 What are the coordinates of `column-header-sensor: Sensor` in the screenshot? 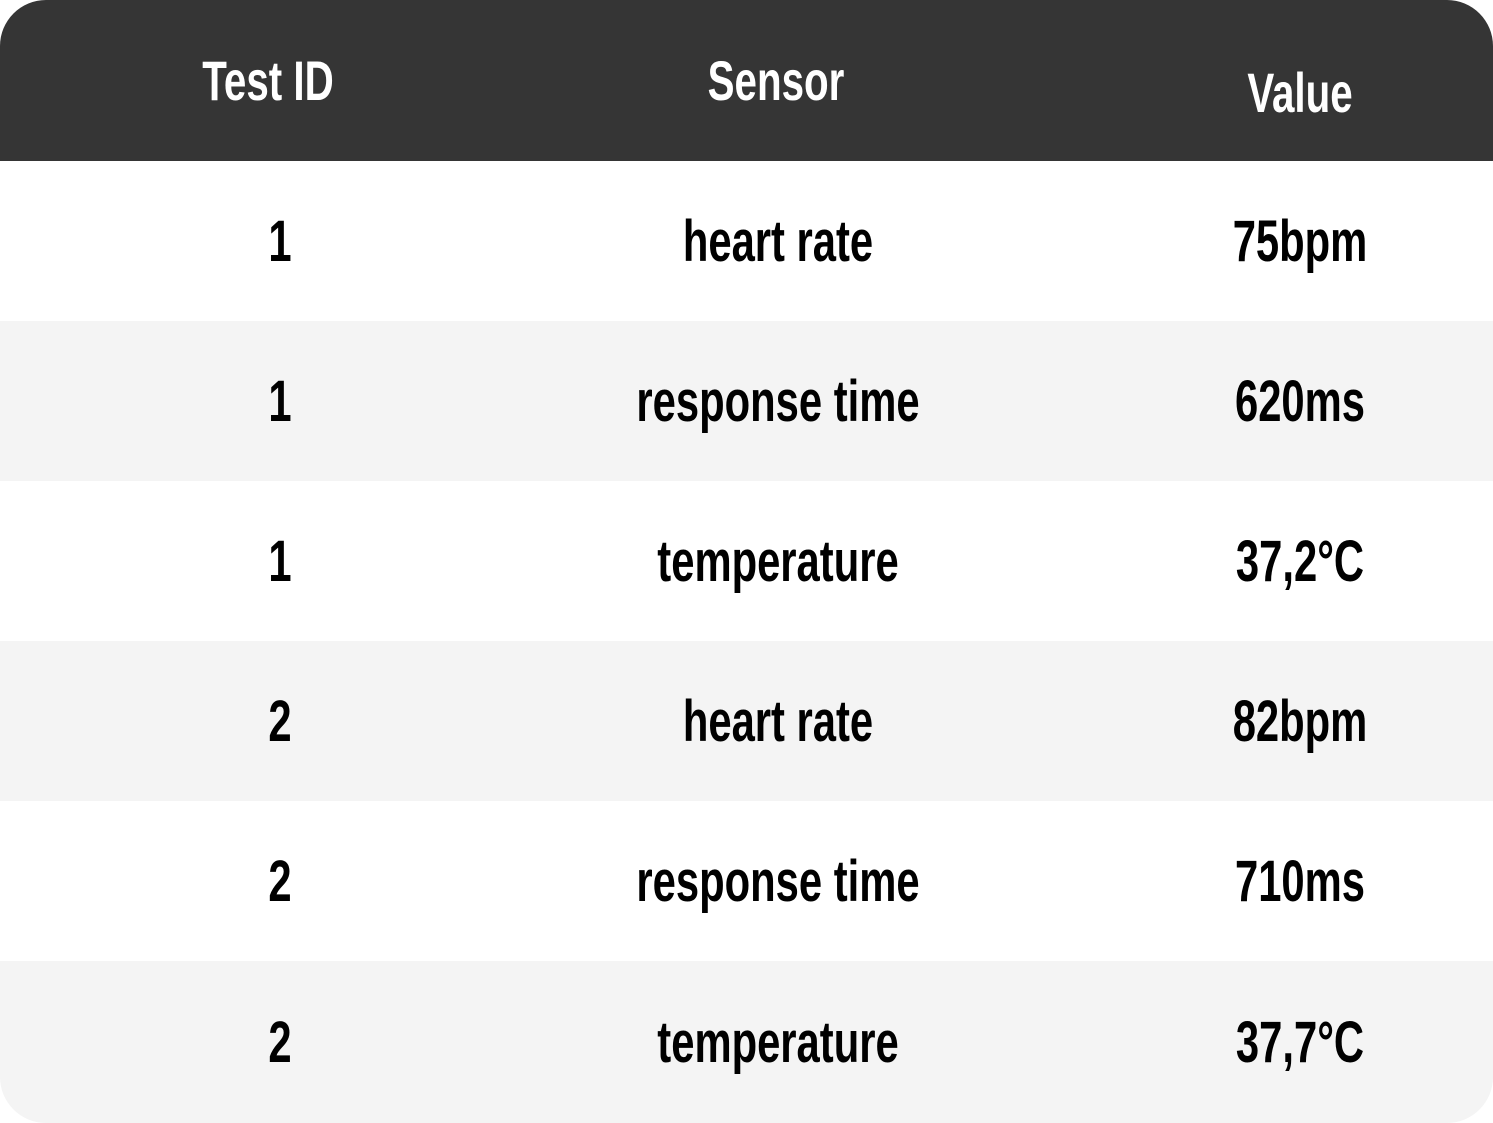 It's located at (776, 80).